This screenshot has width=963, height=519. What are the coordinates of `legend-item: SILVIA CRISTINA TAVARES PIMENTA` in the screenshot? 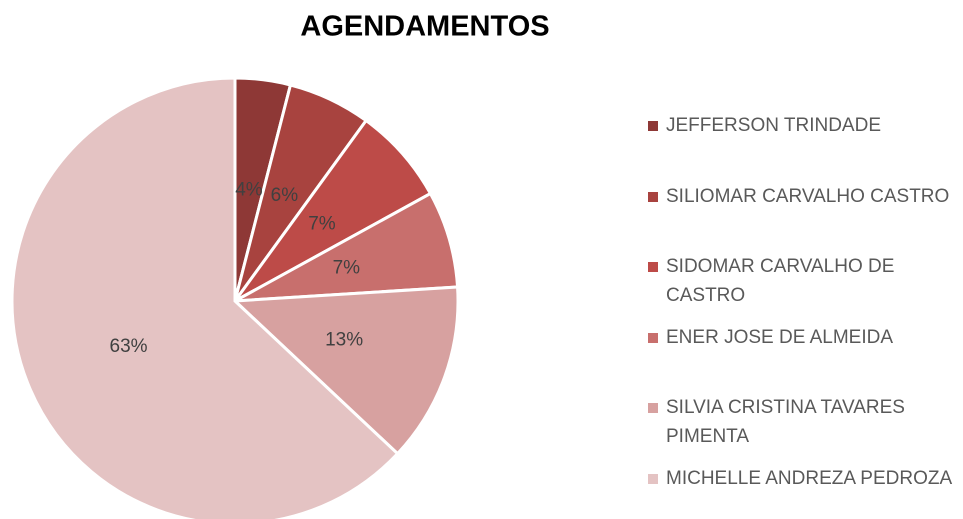 It's located at (803, 422).